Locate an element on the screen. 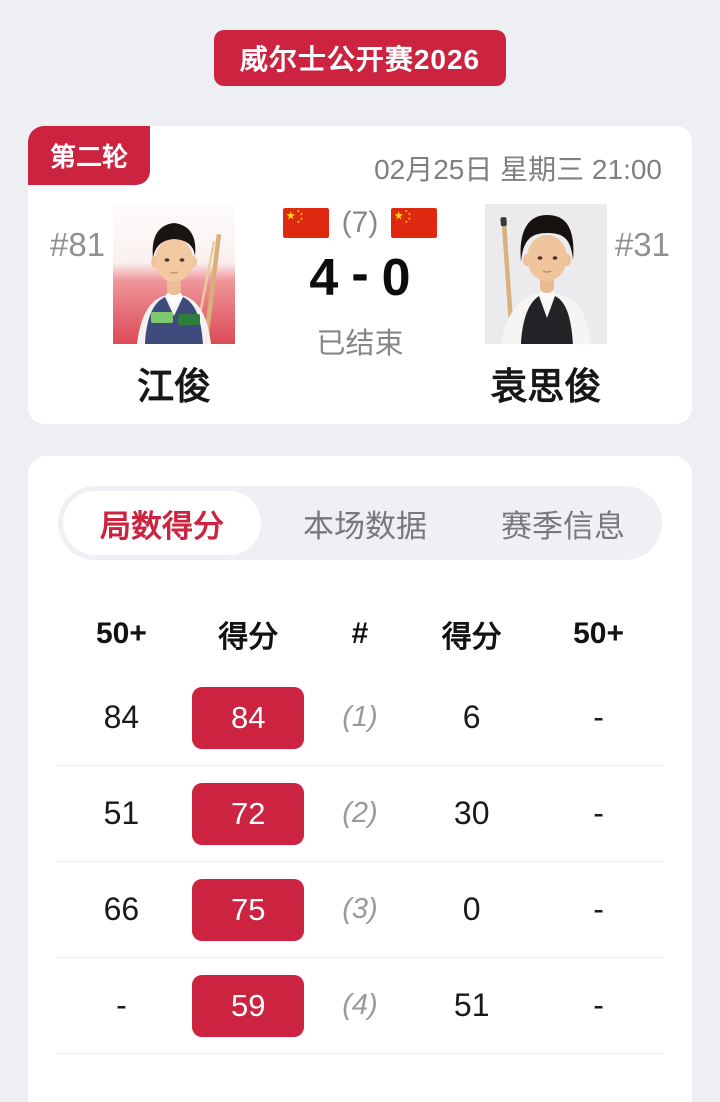  home-player: #81 is located at coordinates (143, 307).